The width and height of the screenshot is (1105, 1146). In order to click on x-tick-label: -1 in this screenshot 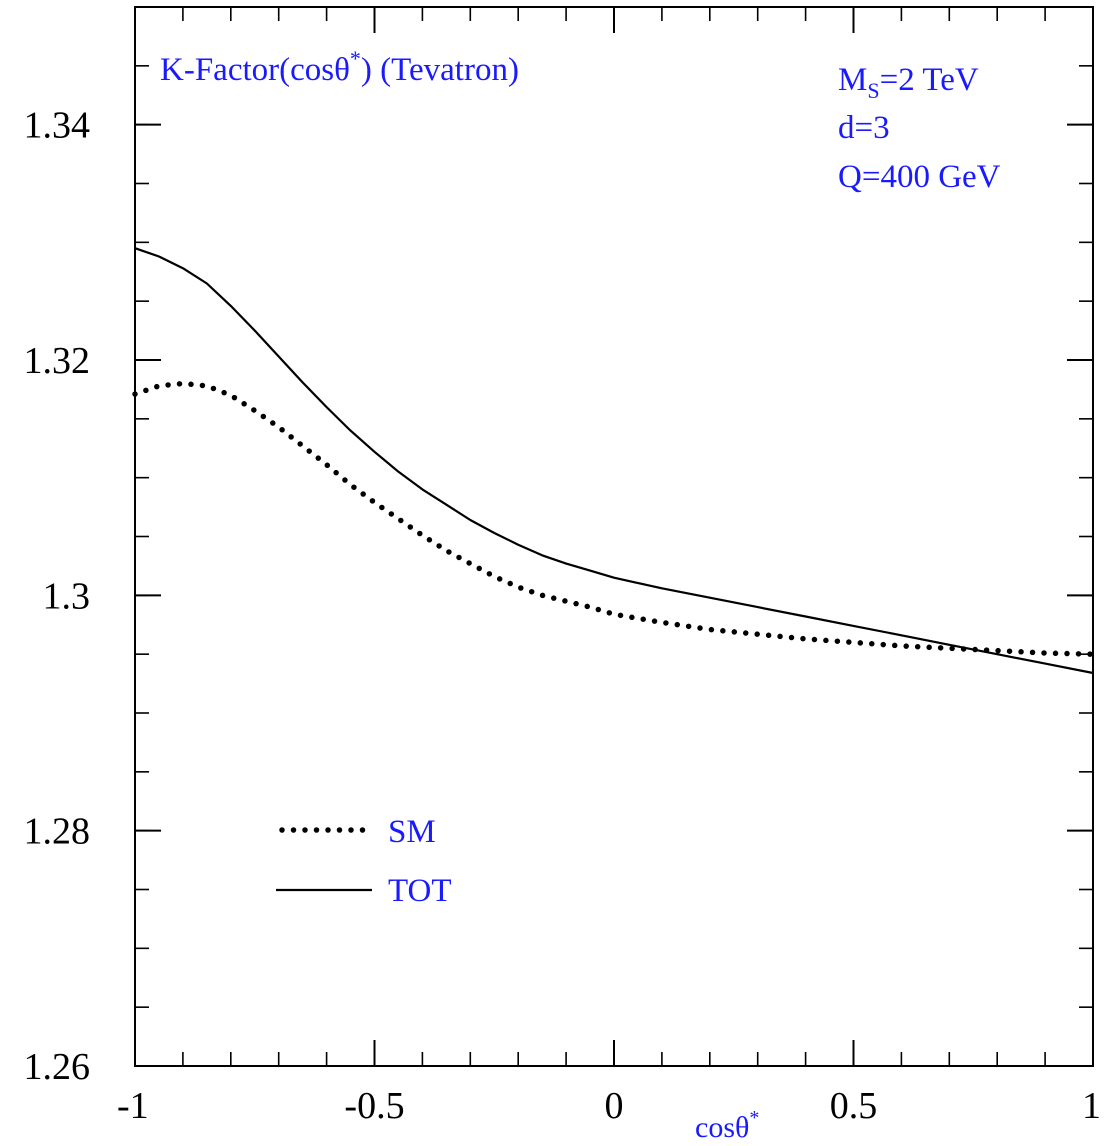, I will do `click(133, 1106)`.